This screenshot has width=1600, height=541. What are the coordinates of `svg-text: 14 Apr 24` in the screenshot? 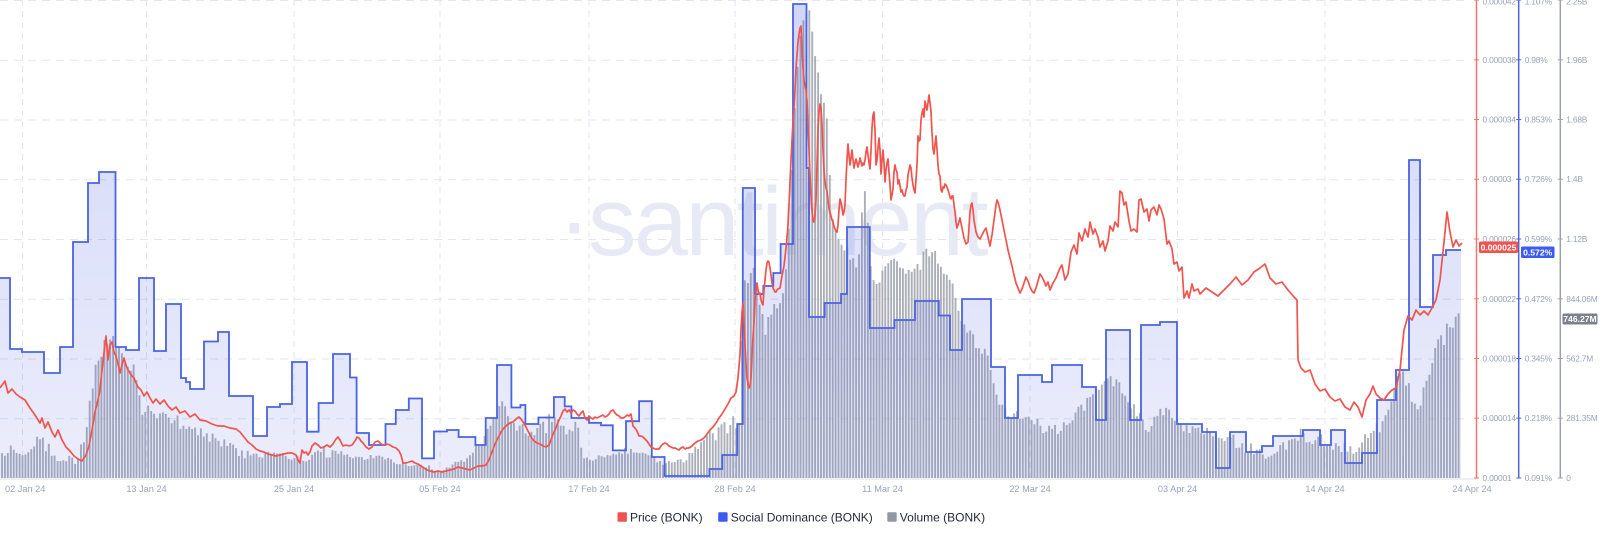 It's located at (1324, 489).